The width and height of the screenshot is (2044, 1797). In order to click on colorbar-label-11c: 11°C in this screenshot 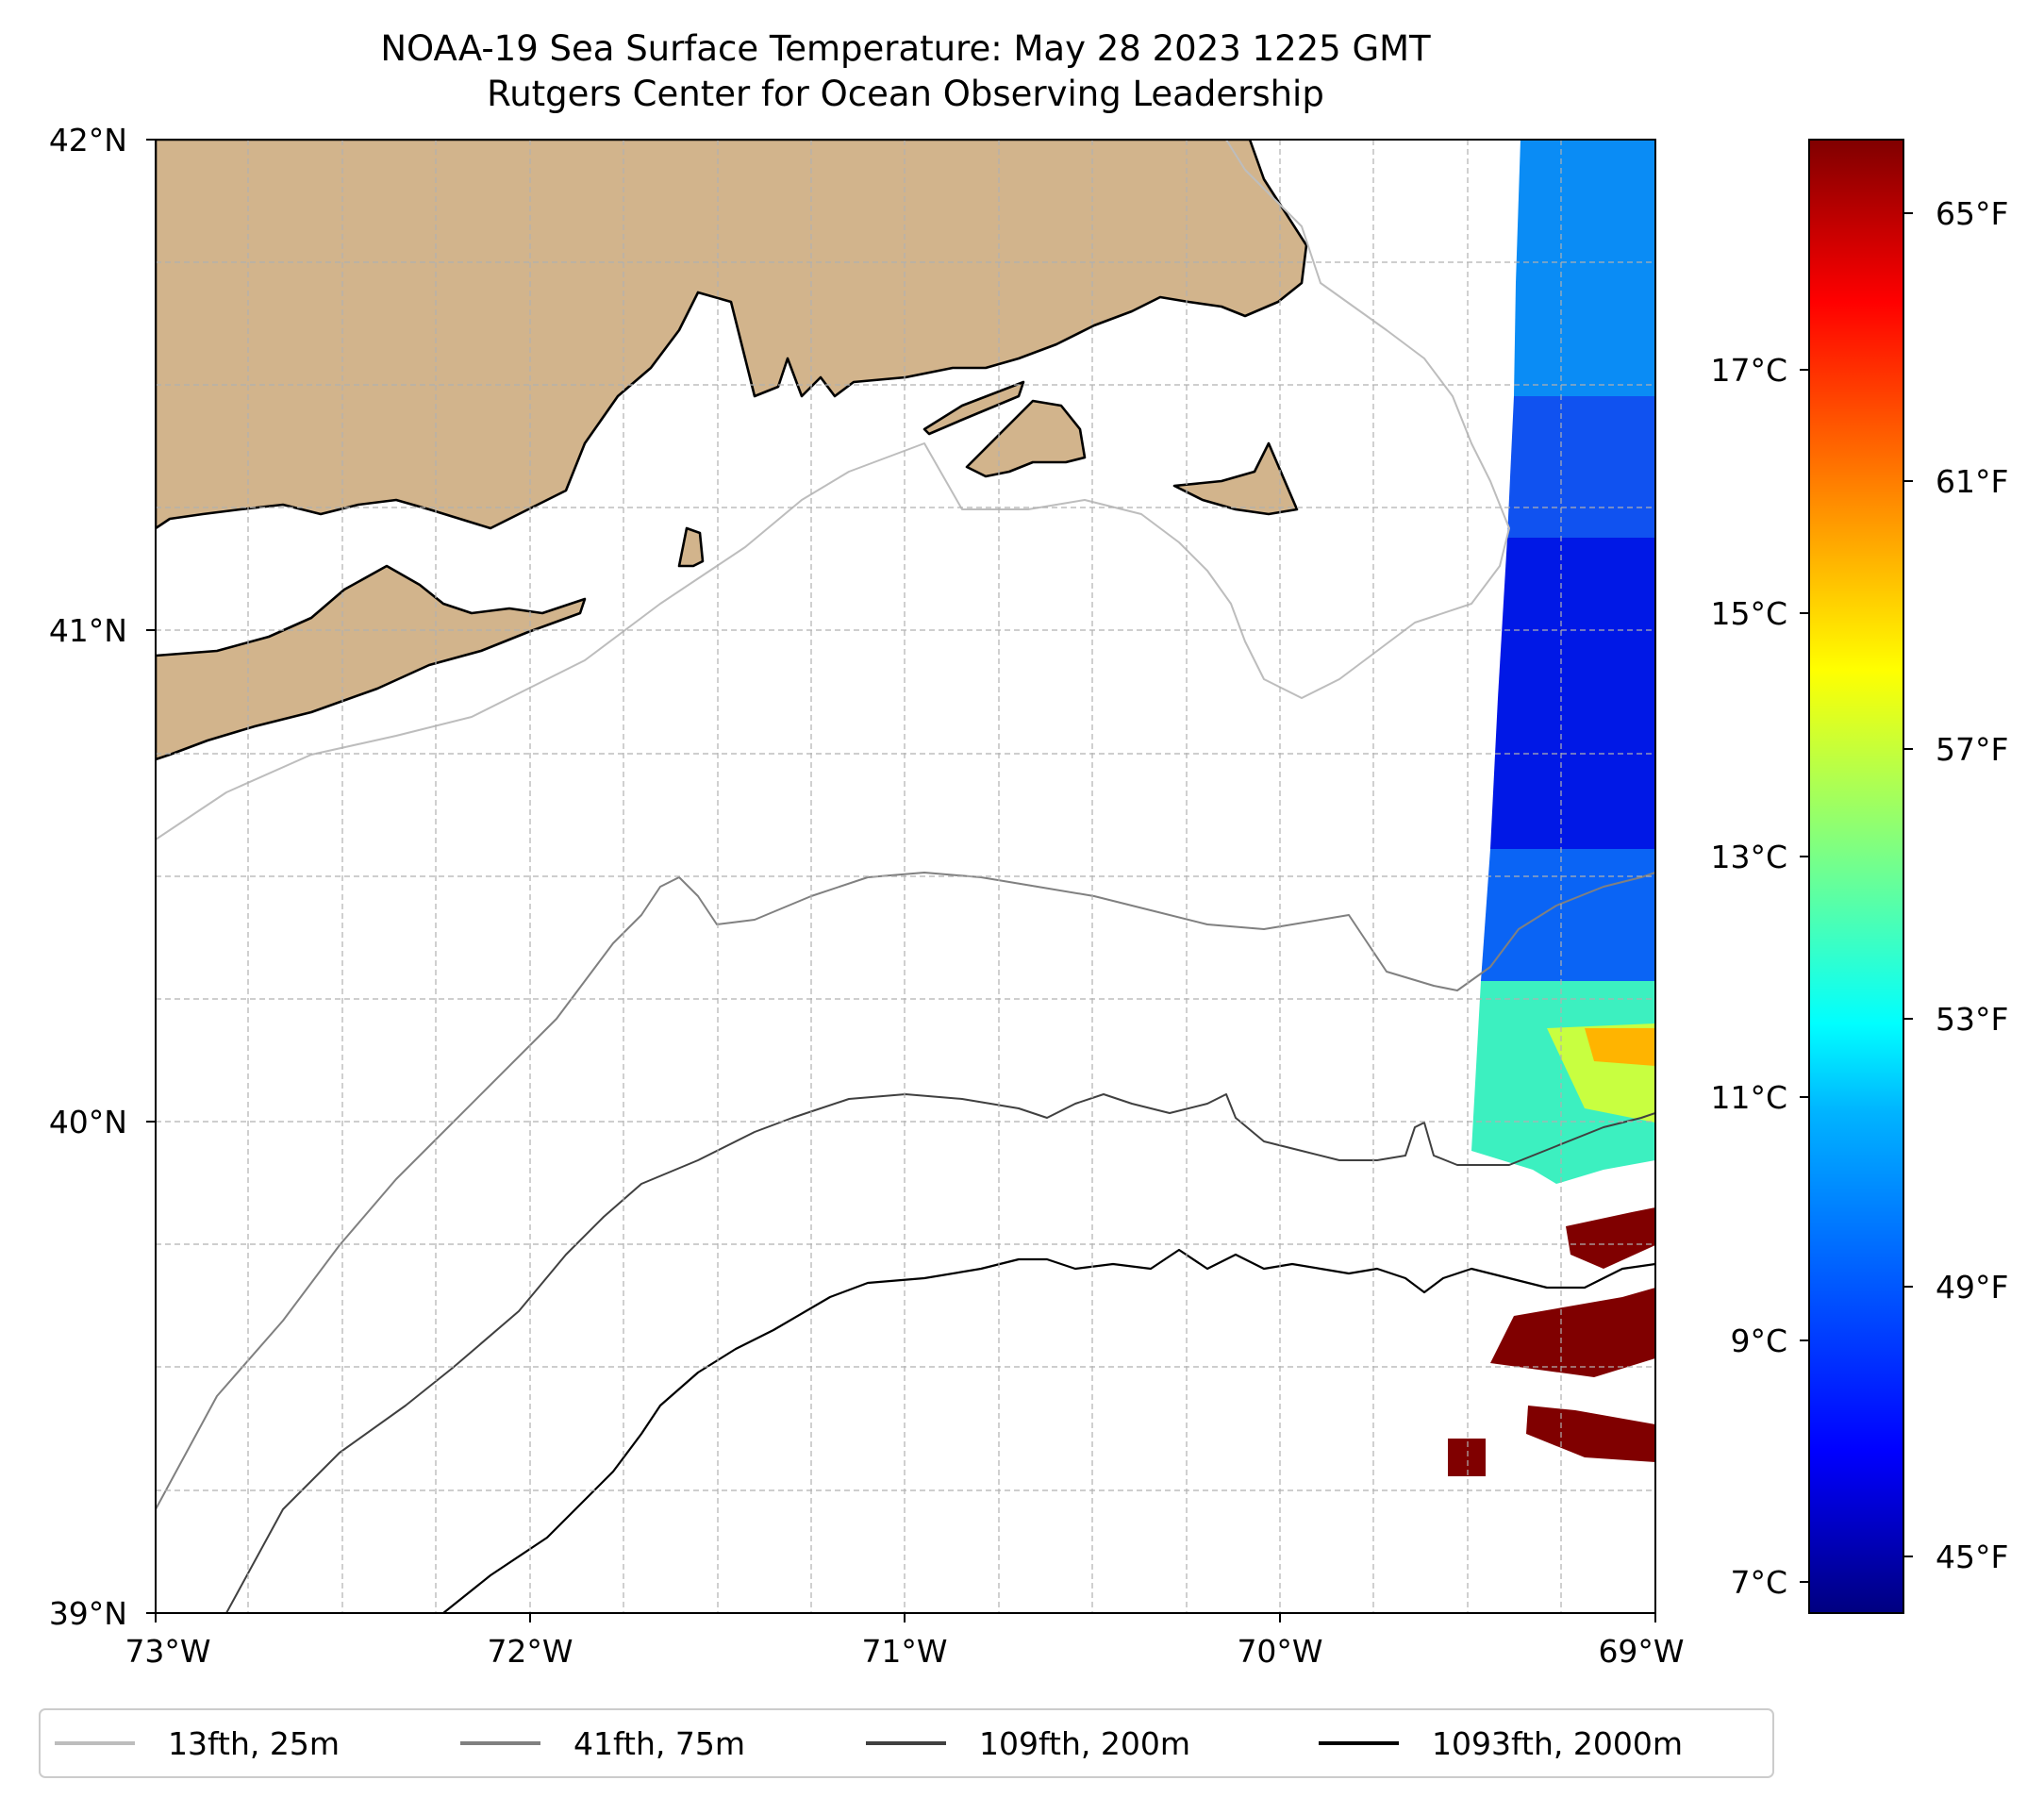, I will do `click(1748, 1097)`.